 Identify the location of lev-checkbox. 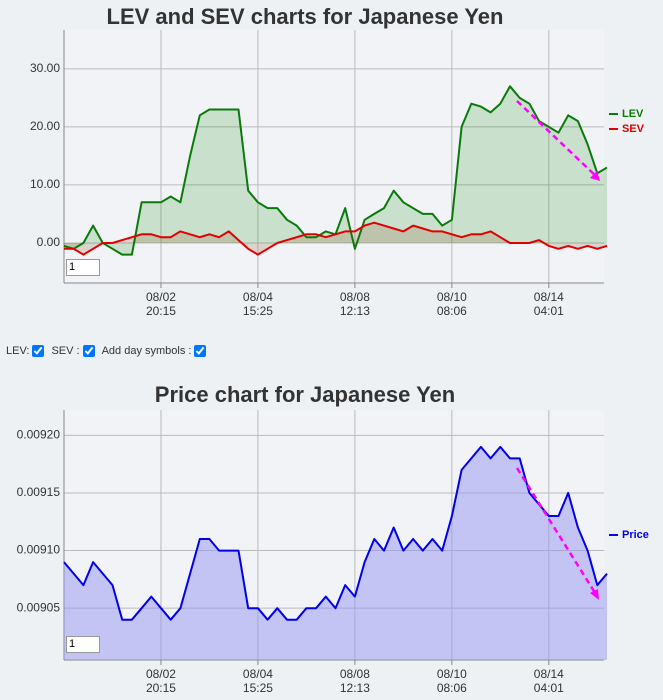
(38, 351).